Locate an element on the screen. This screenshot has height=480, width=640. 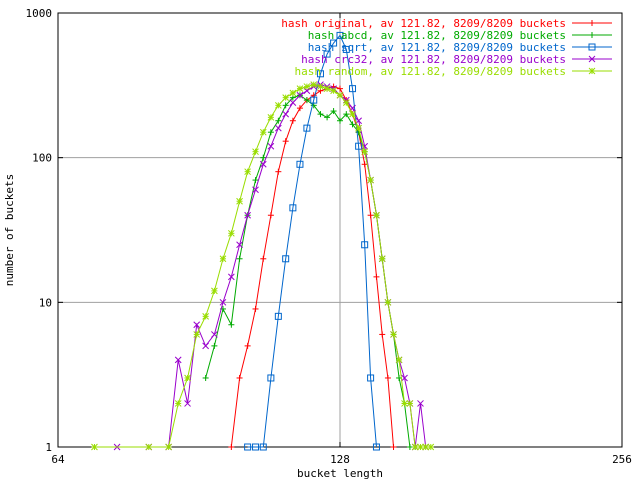
legend-entry: hash crc32, av 121.82, 8209/8209 buckets is located at coordinates (456, 59).